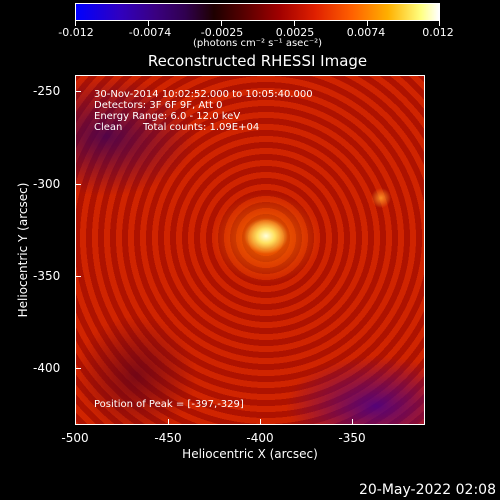  What do you see at coordinates (352, 438) in the screenshot?
I see `x-tick-label: -350` at bounding box center [352, 438].